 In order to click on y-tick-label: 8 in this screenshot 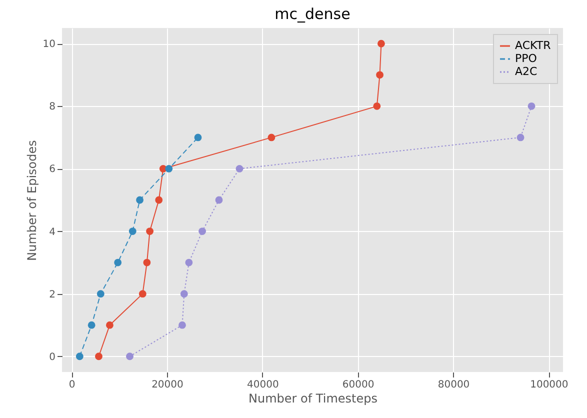, I will do `click(52, 107)`.